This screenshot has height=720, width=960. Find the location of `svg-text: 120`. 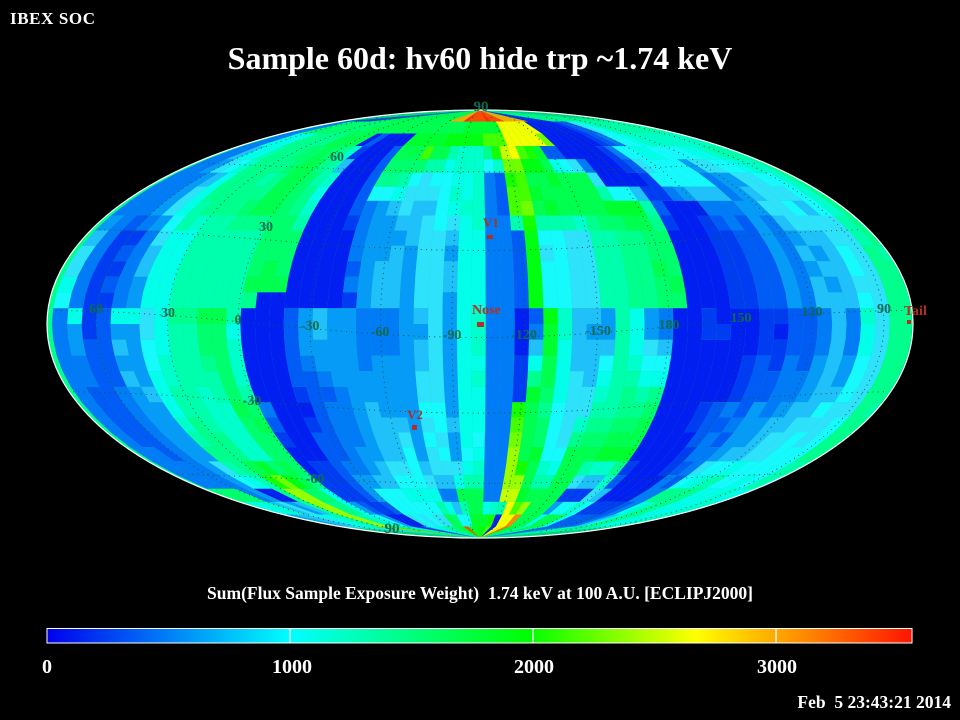

svg-text: 120 is located at coordinates (812, 312).